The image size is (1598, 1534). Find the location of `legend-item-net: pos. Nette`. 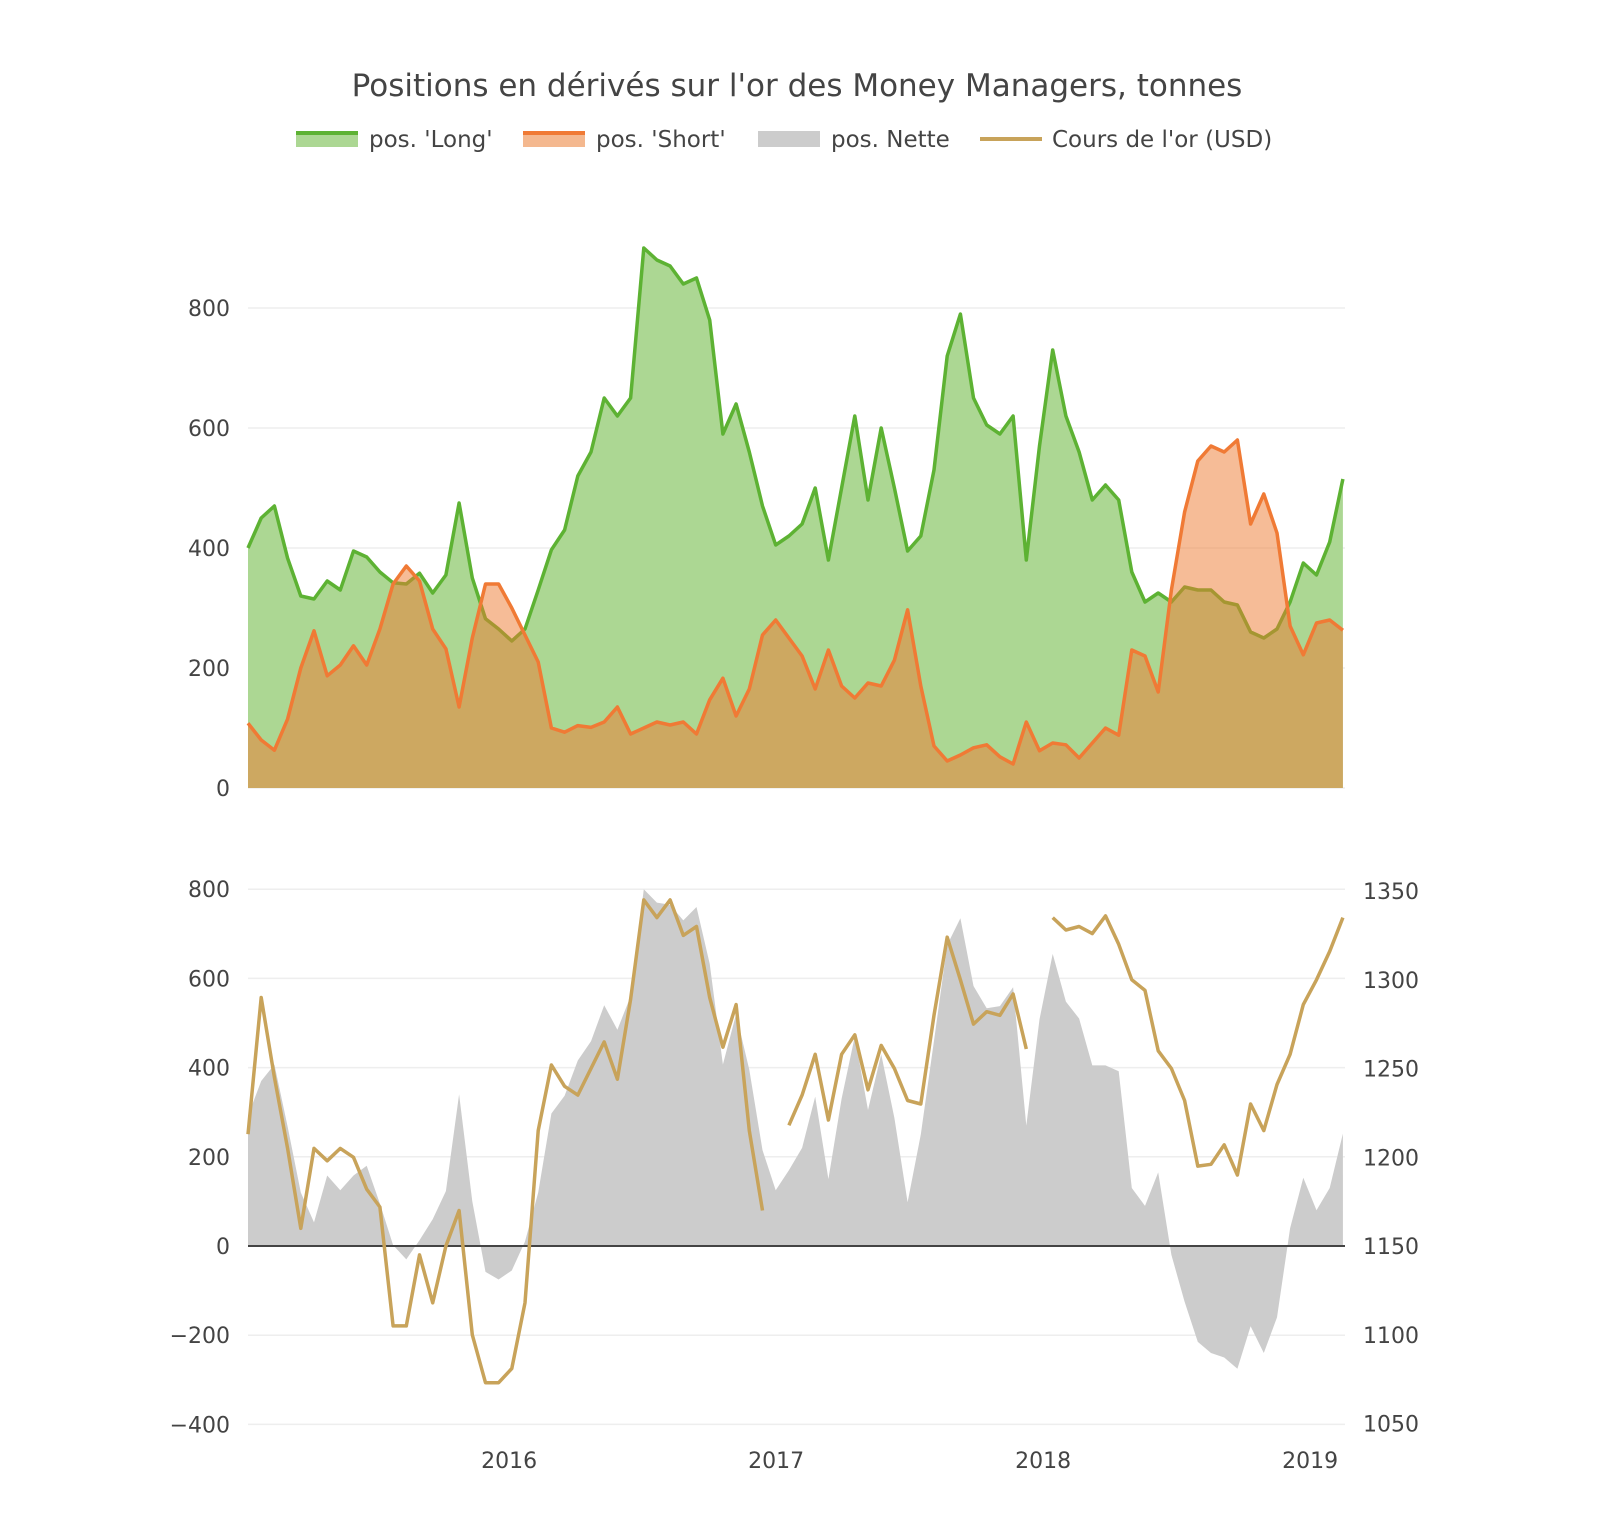

legend-item-net: pos. Nette is located at coordinates (854, 140).